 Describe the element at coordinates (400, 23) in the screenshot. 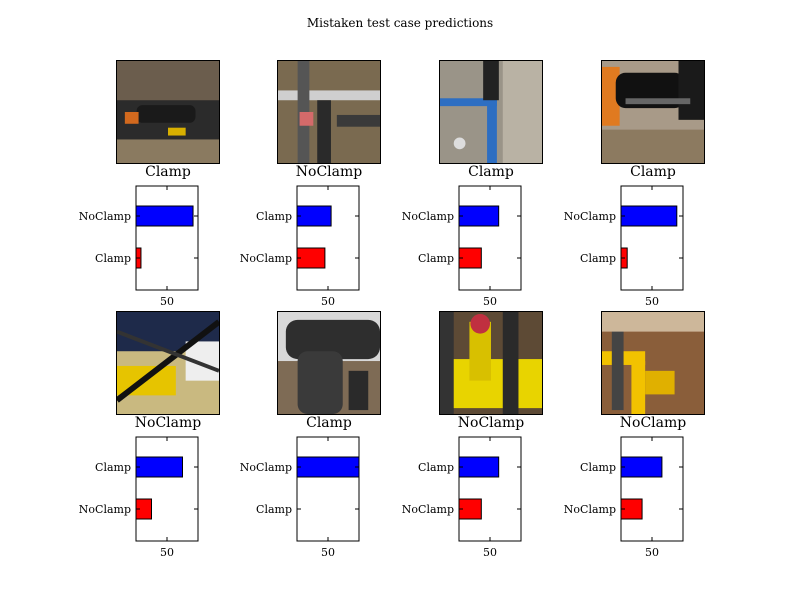

I see `figure-title: Mistaken test case predictions` at that location.